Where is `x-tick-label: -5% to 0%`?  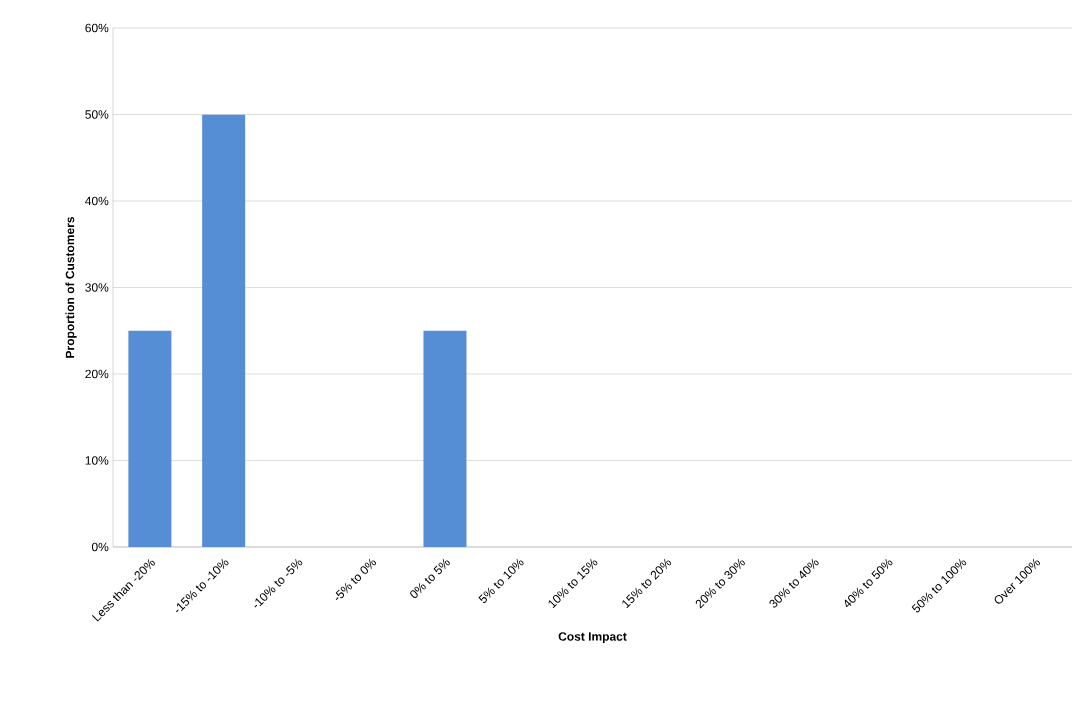
x-tick-label: -5% to 0% is located at coordinates (356, 579).